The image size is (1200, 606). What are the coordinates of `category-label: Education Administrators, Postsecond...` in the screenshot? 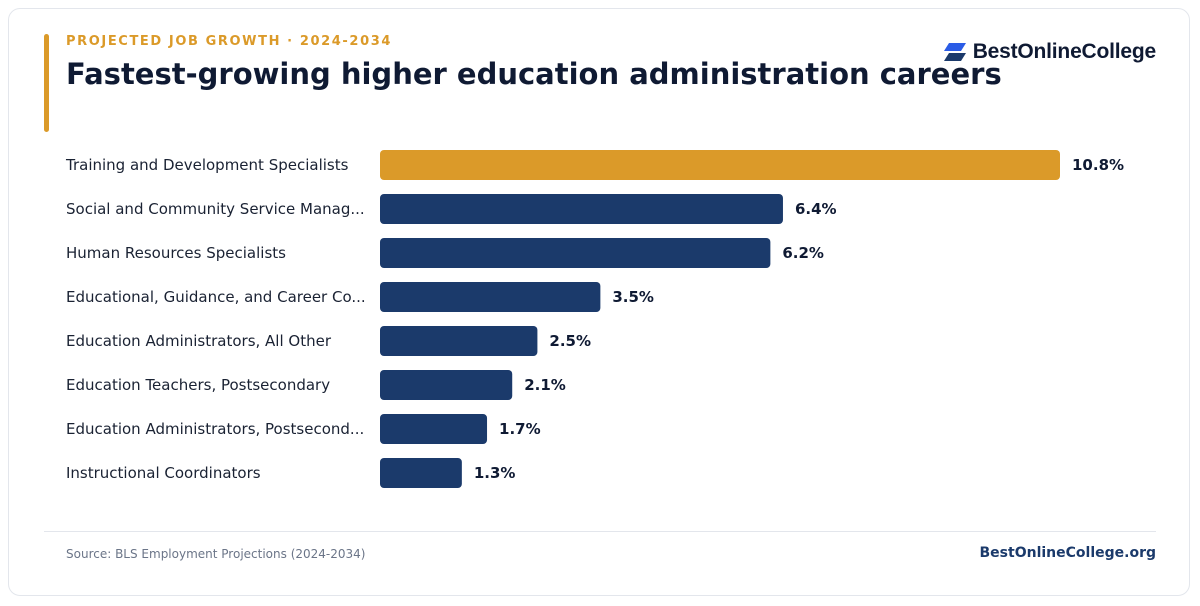 It's located at (215, 429).